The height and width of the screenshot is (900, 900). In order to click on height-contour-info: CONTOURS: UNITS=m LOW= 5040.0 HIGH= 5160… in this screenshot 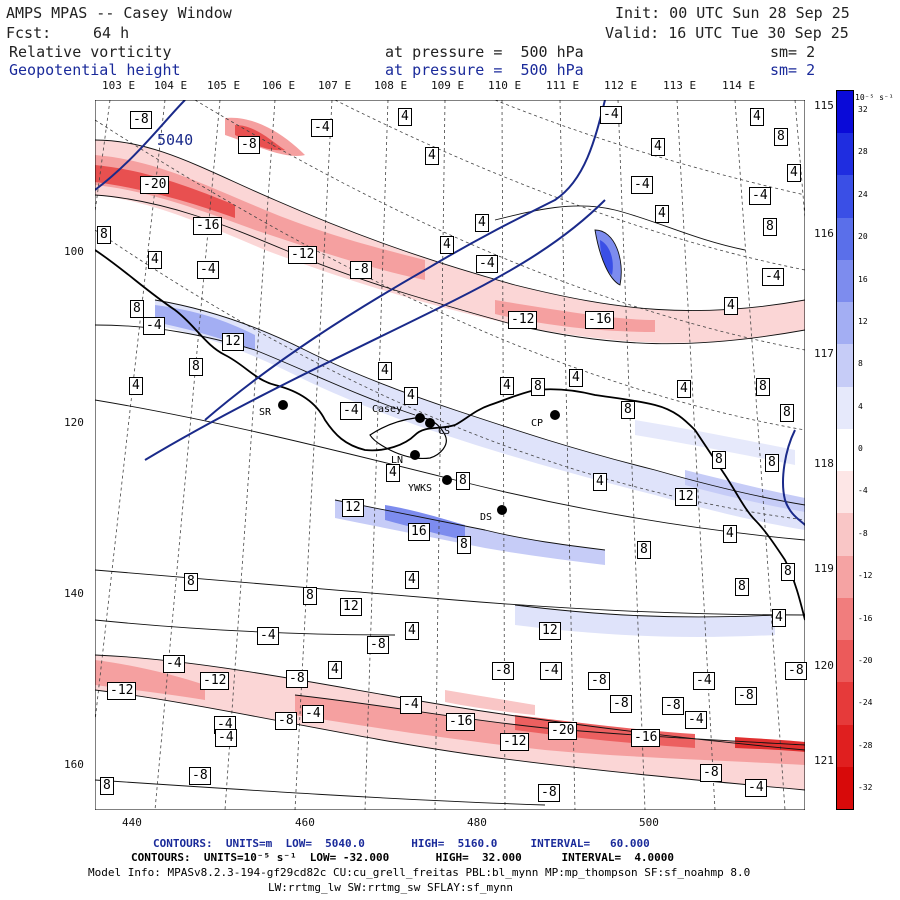, I will do `click(401, 843)`.